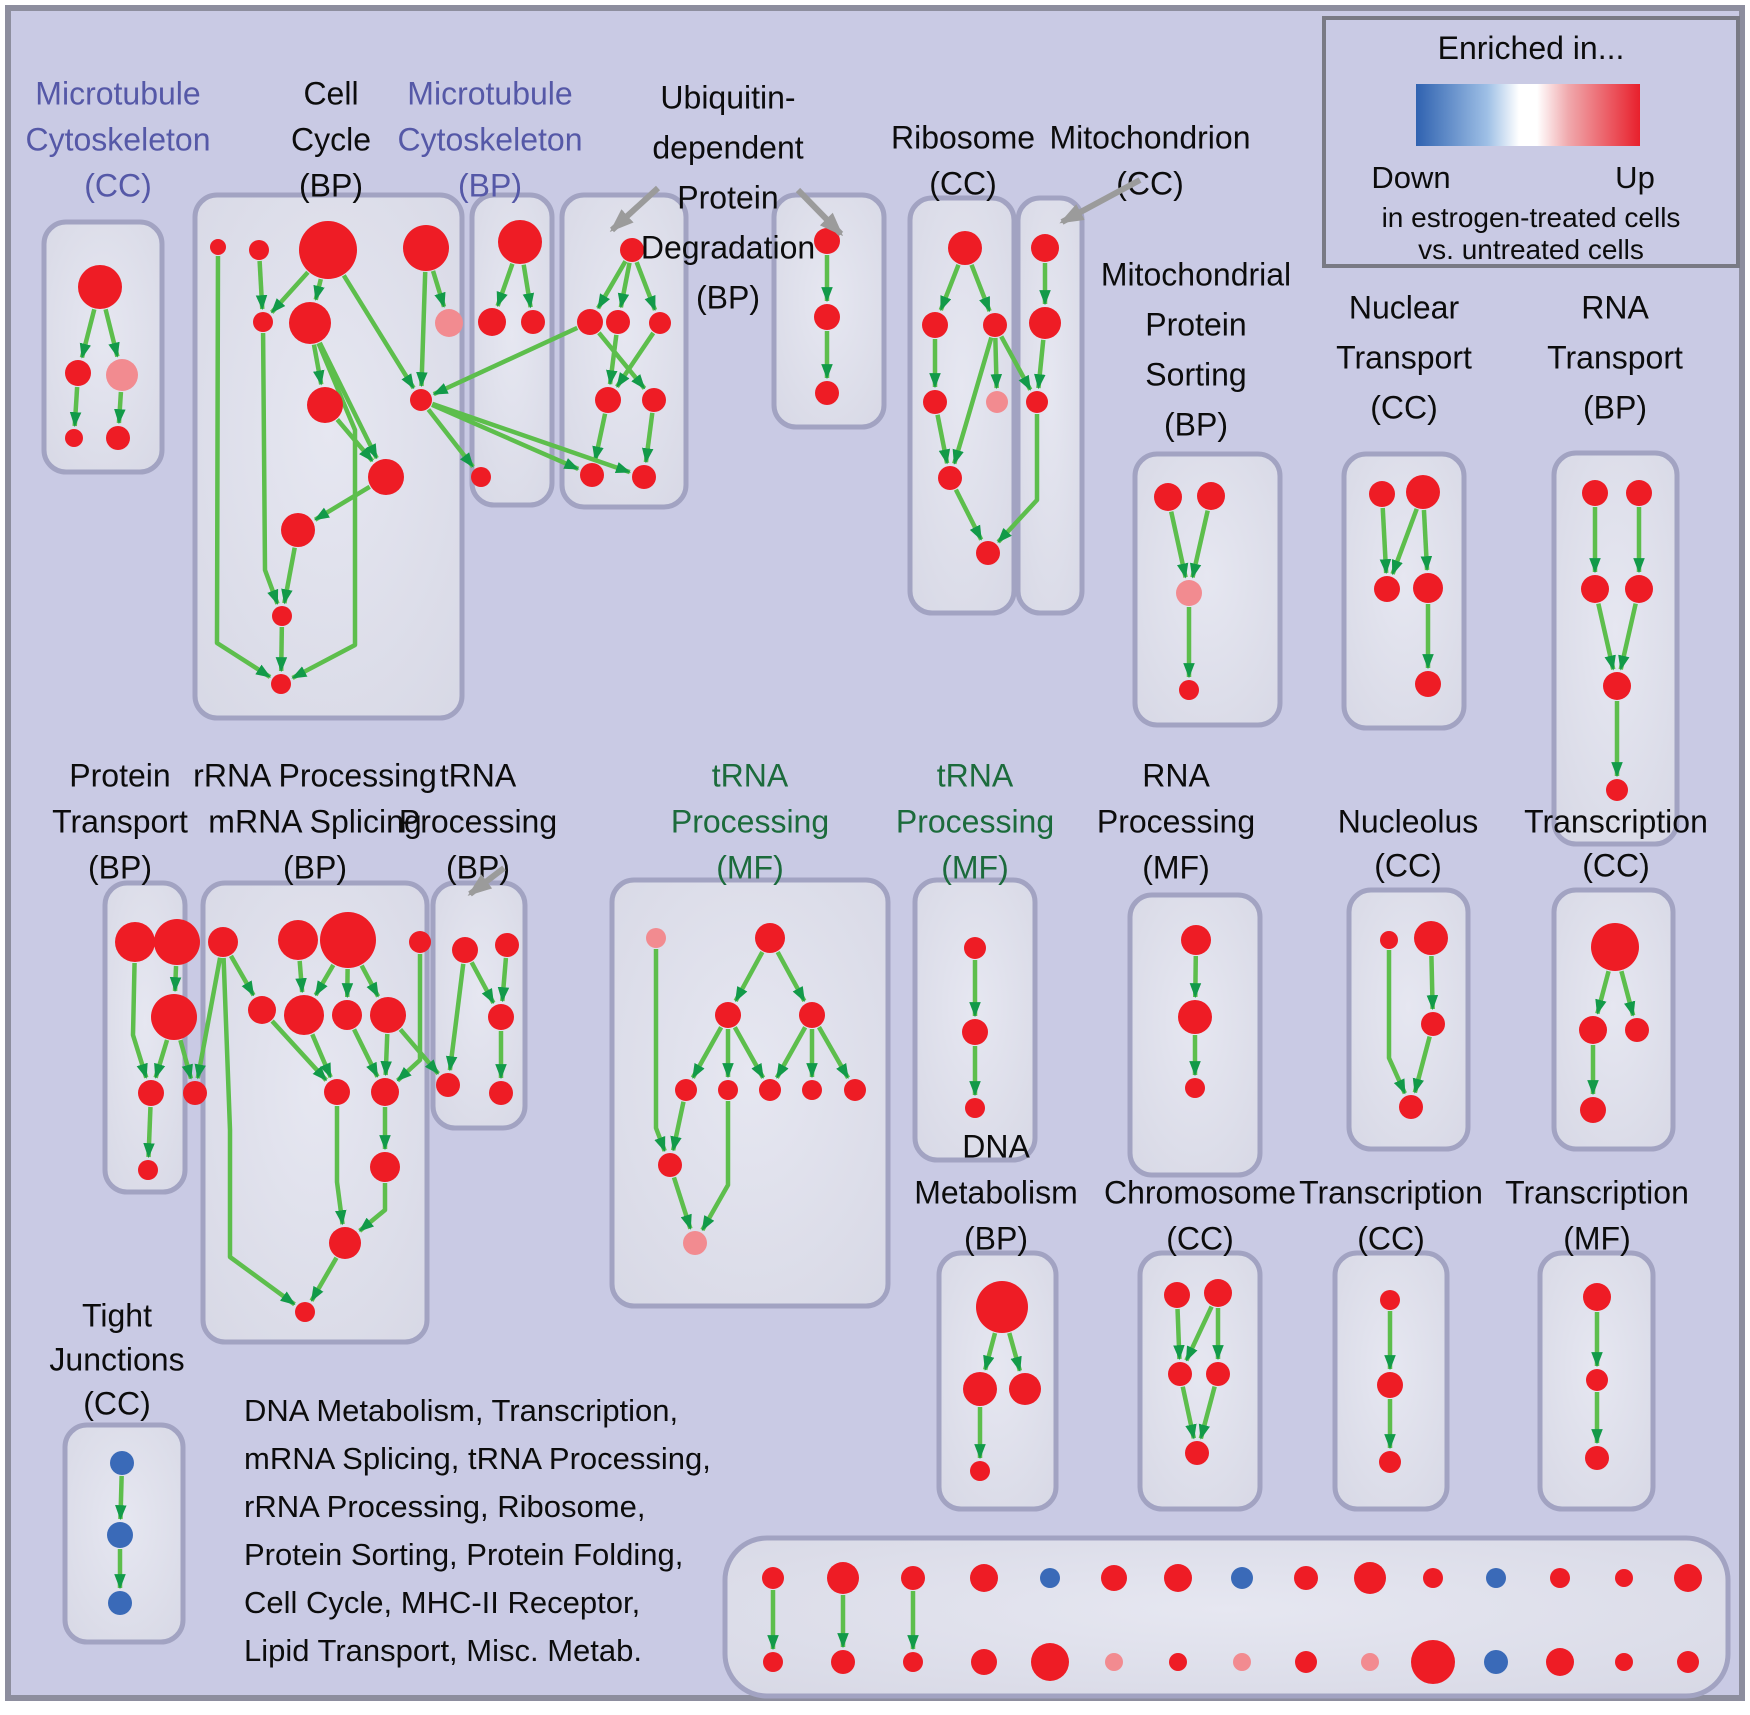  I want to click on cluster-label-transcription-cc-top: (CC), so click(1616, 865).